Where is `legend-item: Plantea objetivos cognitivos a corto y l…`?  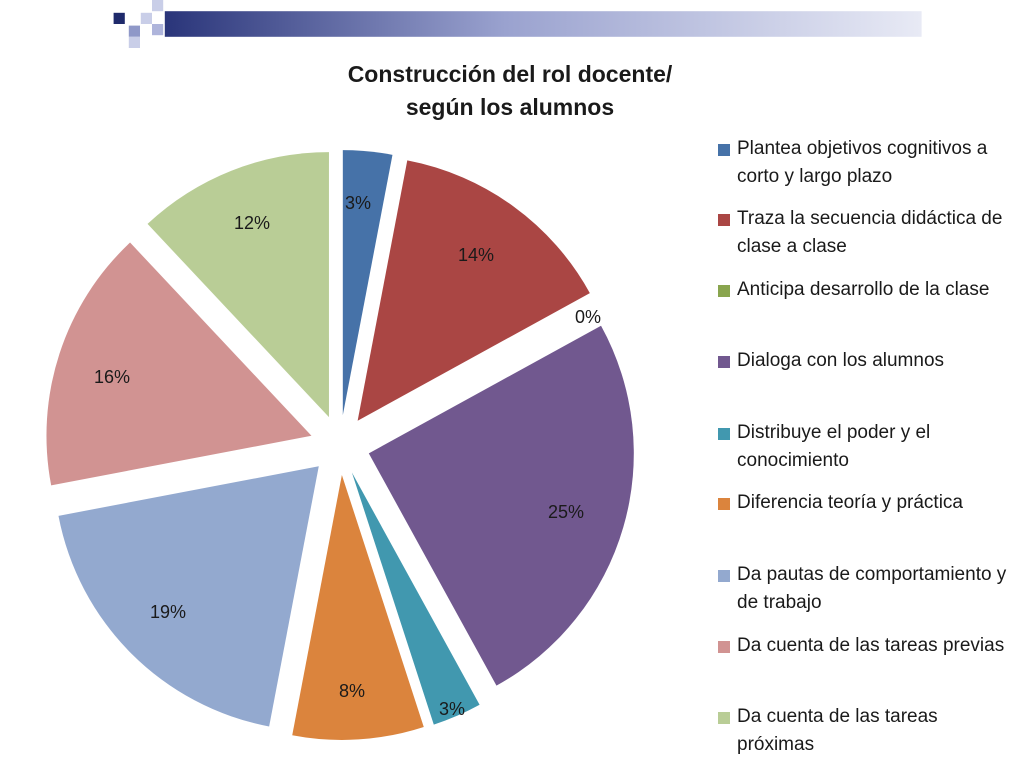 legend-item: Plantea objetivos cognitivos a corto y l… is located at coordinates (868, 163).